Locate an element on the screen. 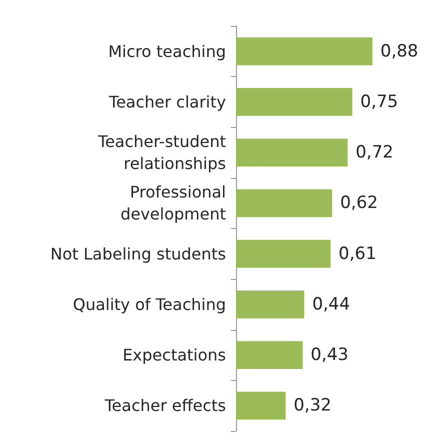  data-label: 0,75 is located at coordinates (379, 102).